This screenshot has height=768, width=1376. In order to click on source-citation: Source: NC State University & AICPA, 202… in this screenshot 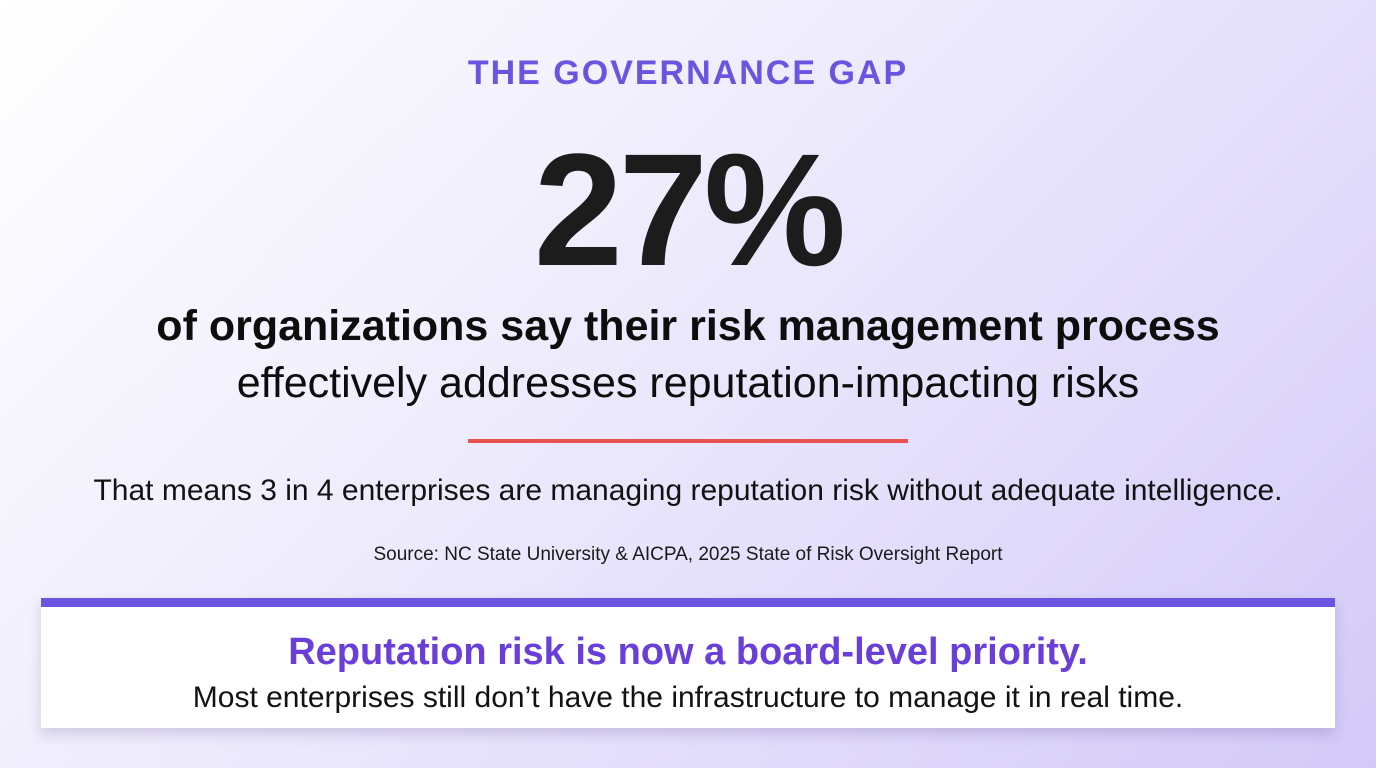, I will do `click(688, 554)`.